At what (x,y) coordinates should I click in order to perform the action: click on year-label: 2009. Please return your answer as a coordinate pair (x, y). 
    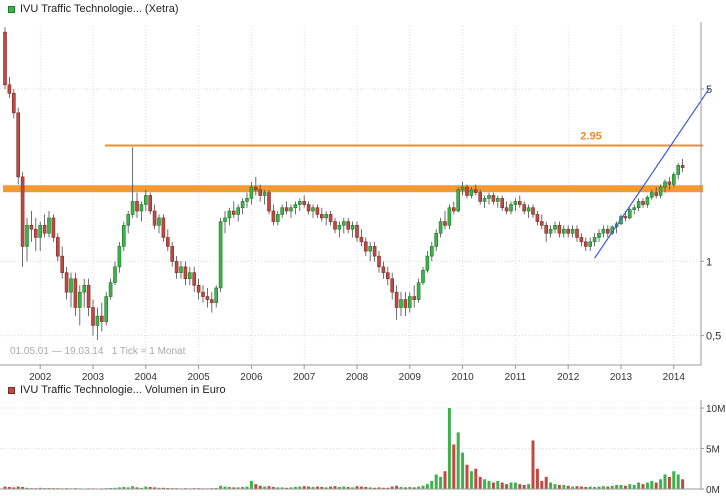
    Looking at the image, I should click on (410, 377).